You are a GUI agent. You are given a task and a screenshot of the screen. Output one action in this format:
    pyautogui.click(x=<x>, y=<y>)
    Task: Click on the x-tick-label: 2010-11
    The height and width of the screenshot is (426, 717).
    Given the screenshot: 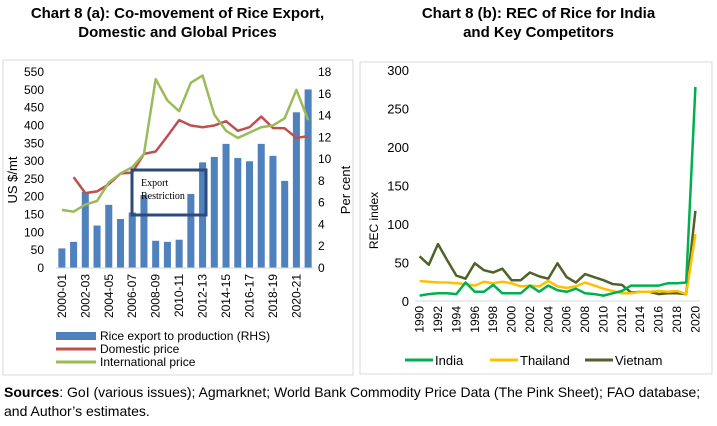 What is the action you would take?
    pyautogui.click(x=179, y=295)
    